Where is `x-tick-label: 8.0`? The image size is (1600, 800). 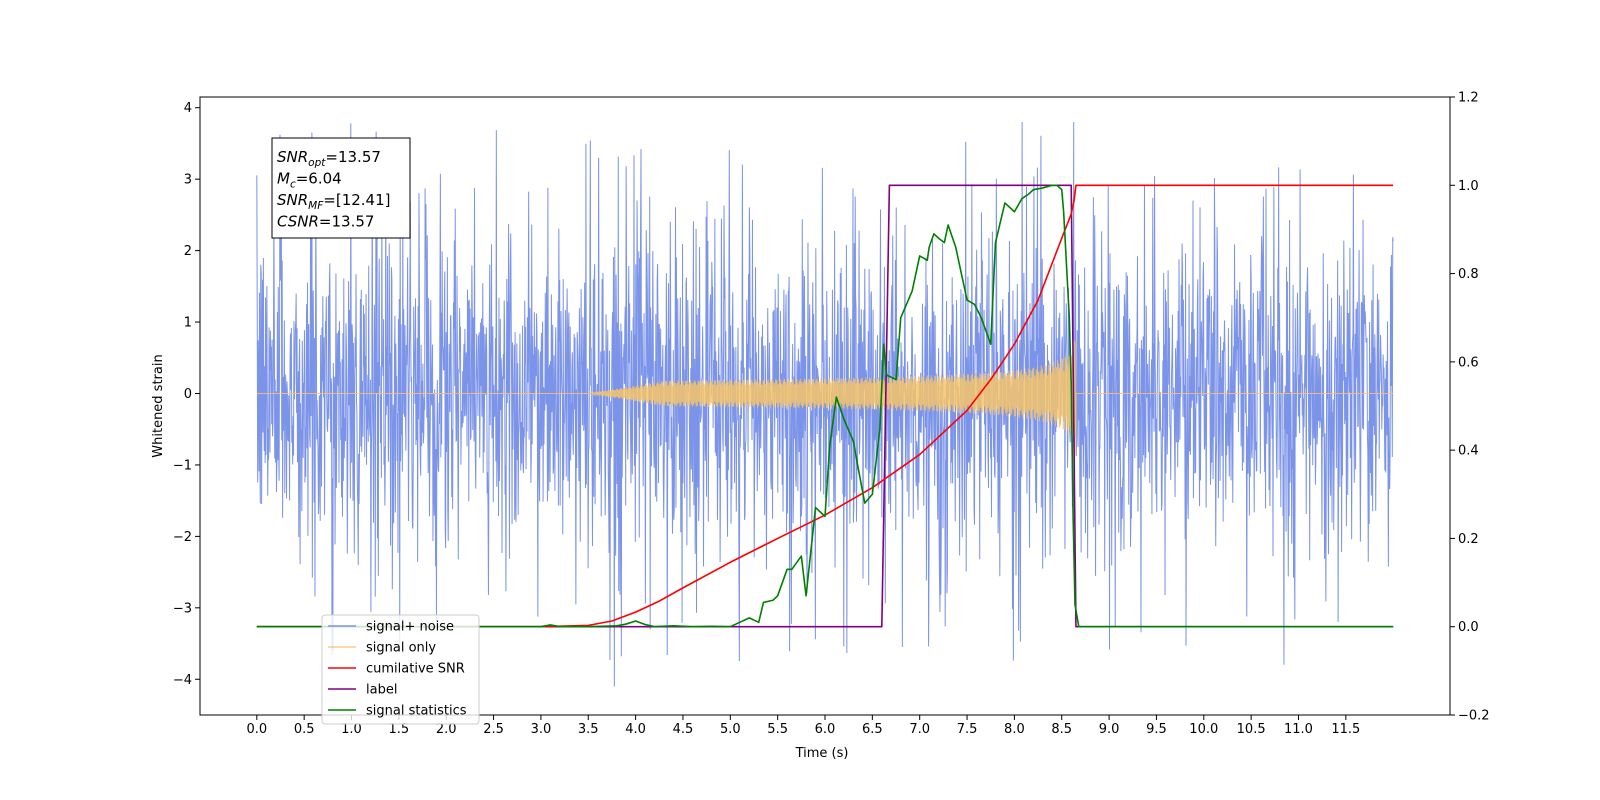 x-tick-label: 8.0 is located at coordinates (1014, 729).